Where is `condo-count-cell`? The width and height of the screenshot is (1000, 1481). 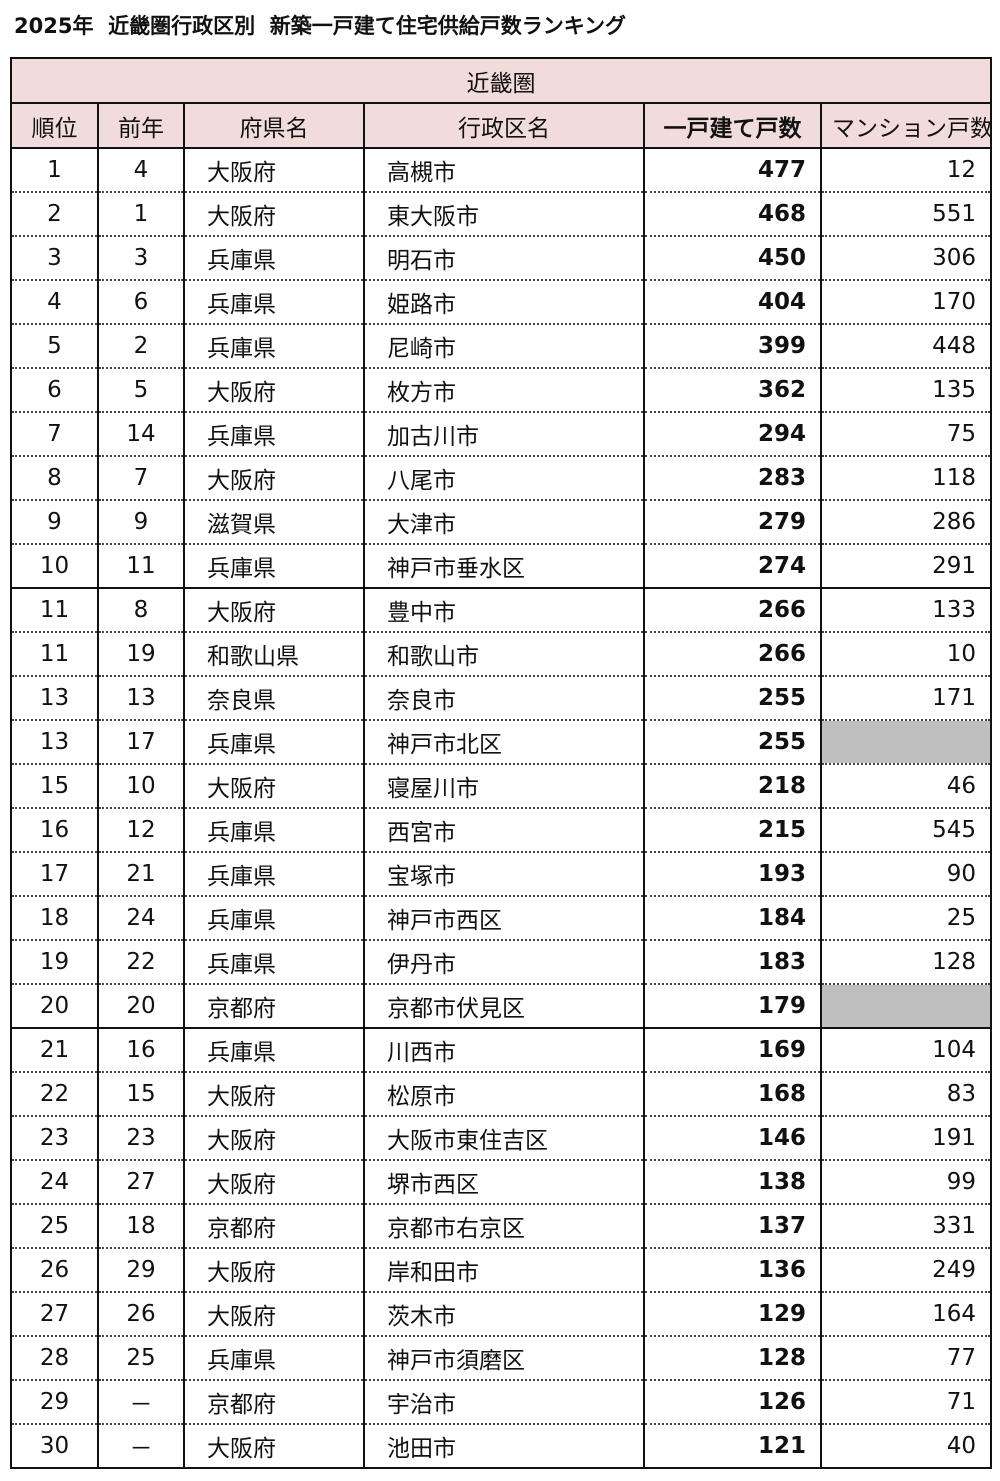
condo-count-cell is located at coordinates (906, 742).